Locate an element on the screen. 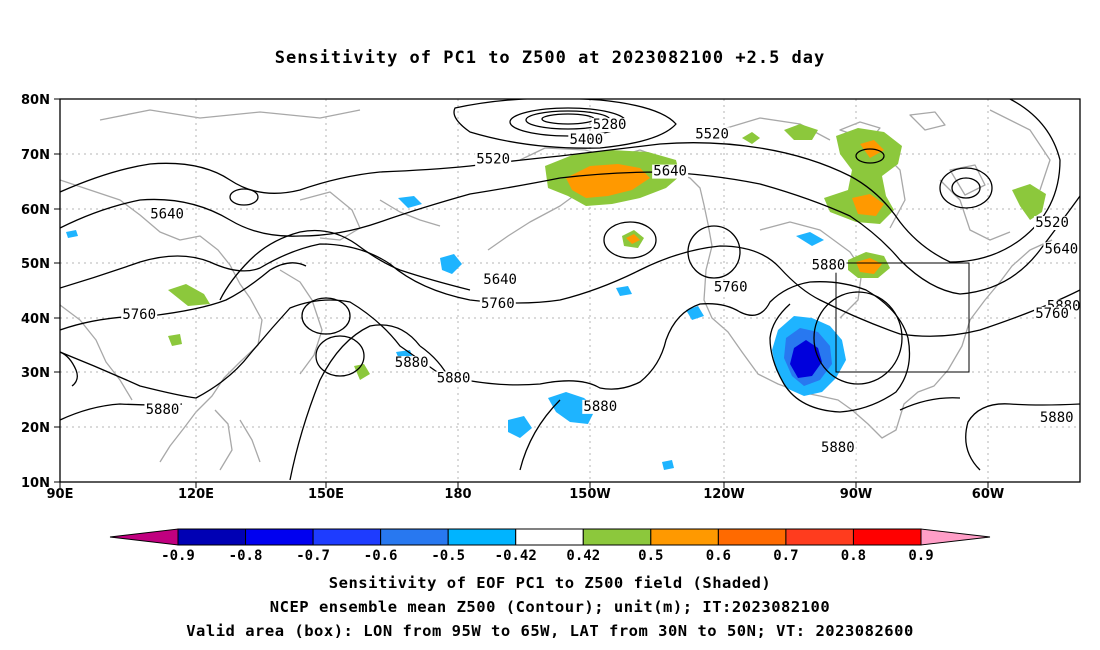  colorbar-label: 0.6 is located at coordinates (718, 556).